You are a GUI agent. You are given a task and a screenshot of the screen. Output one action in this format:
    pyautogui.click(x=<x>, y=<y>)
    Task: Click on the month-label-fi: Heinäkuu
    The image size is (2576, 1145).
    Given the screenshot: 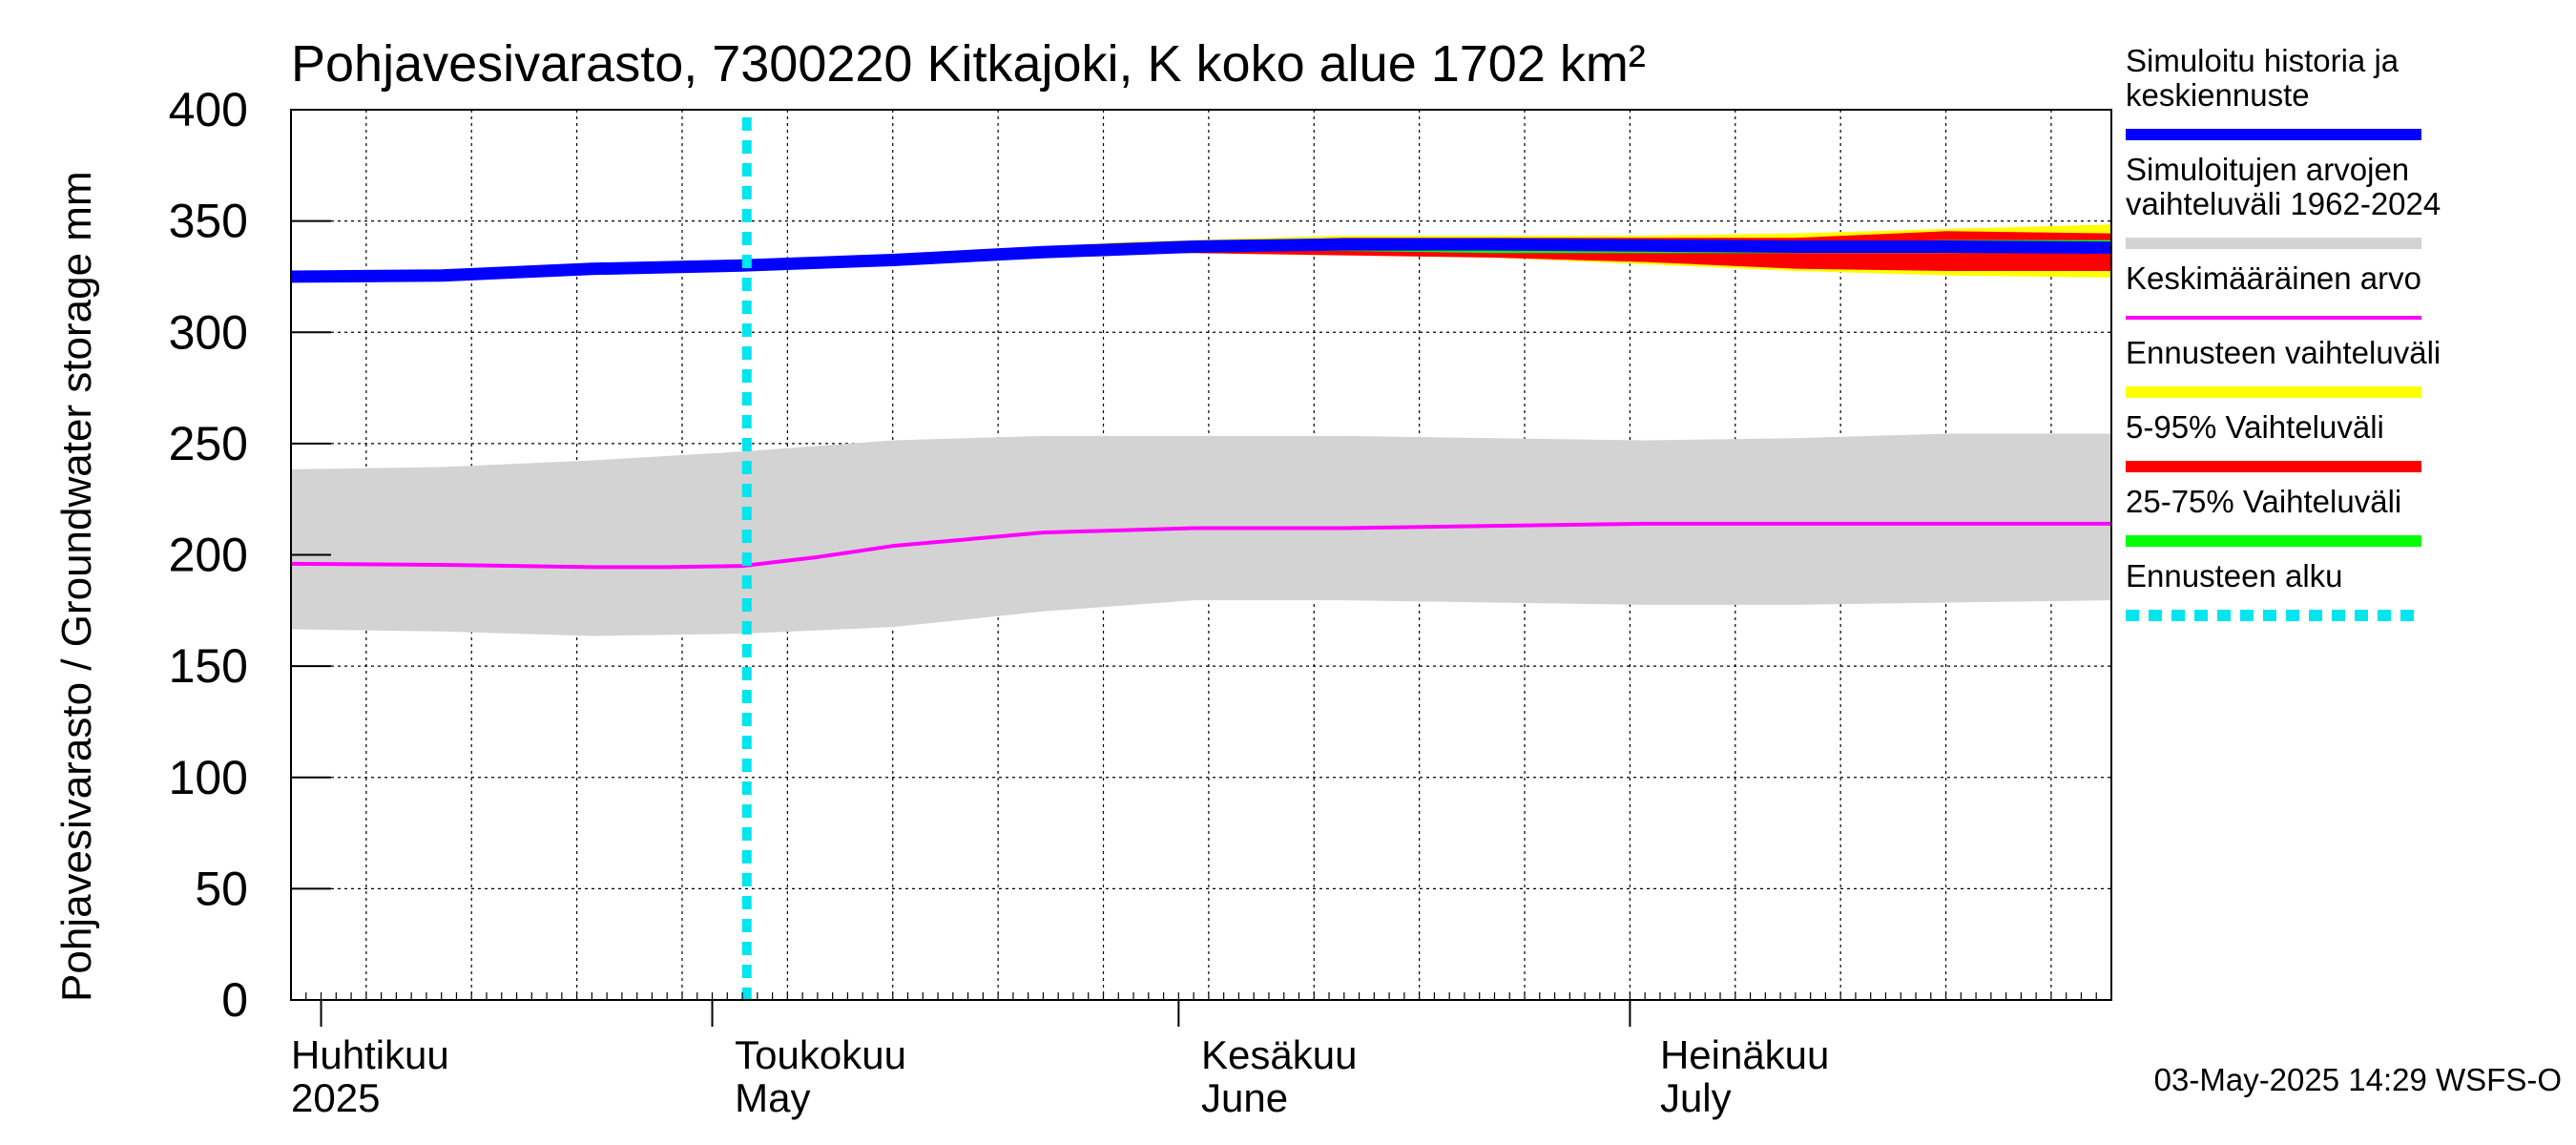 What is the action you would take?
    pyautogui.click(x=1744, y=1055)
    